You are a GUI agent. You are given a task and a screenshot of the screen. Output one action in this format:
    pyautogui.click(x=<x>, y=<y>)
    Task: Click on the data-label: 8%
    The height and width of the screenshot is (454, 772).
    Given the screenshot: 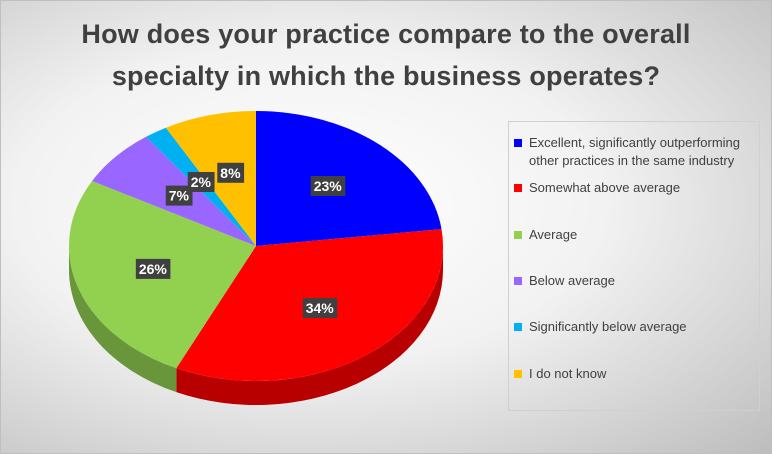 What is the action you would take?
    pyautogui.click(x=230, y=173)
    